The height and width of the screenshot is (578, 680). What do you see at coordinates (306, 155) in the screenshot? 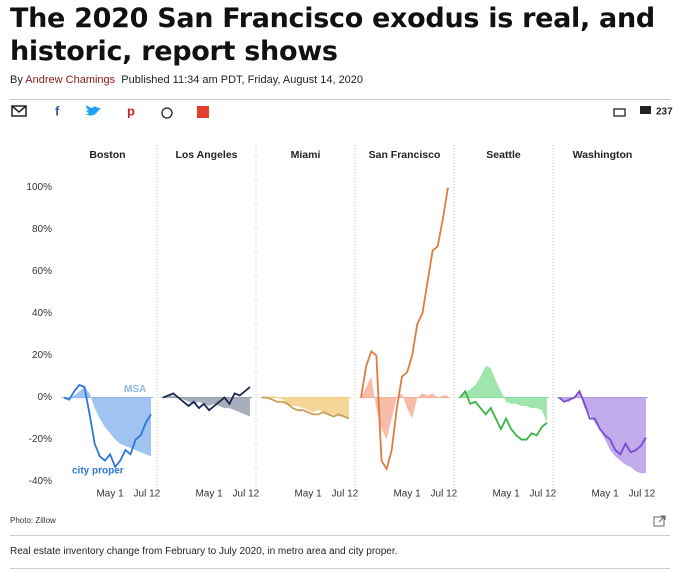
I see `panel-title: Miami` at bounding box center [306, 155].